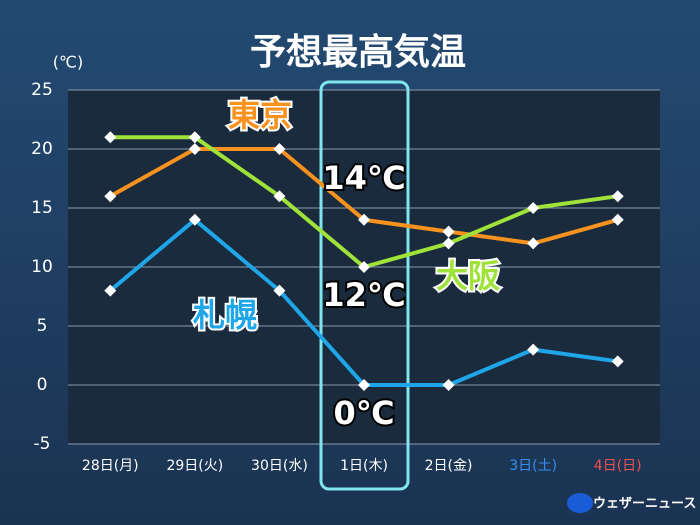 Image resolution: width=700 pixels, height=525 pixels. What do you see at coordinates (42, 90) in the screenshot?
I see `y-tick-label: 25` at bounding box center [42, 90].